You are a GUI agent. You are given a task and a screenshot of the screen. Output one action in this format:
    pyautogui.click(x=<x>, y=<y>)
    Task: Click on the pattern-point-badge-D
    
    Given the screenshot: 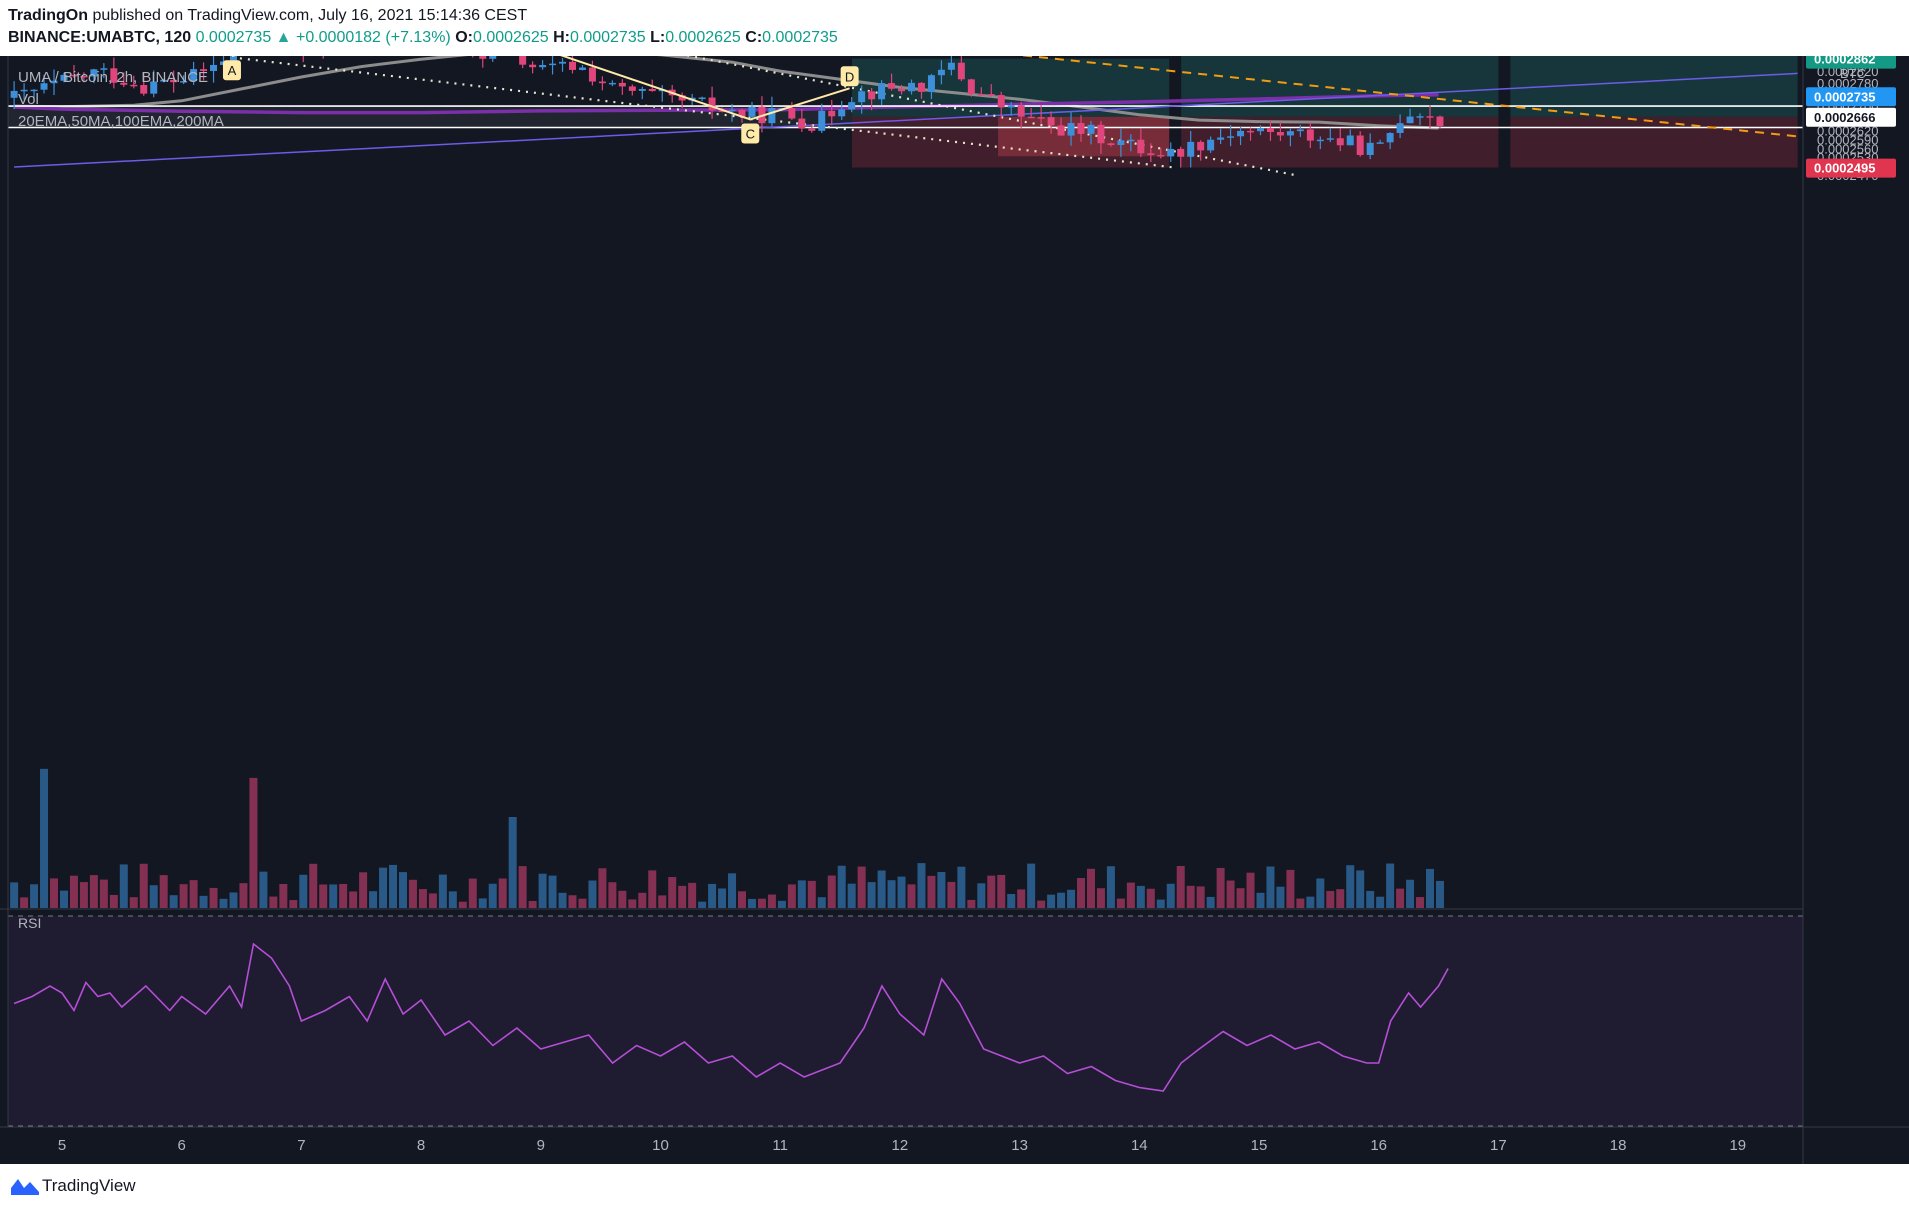 What is the action you would take?
    pyautogui.click(x=849, y=76)
    